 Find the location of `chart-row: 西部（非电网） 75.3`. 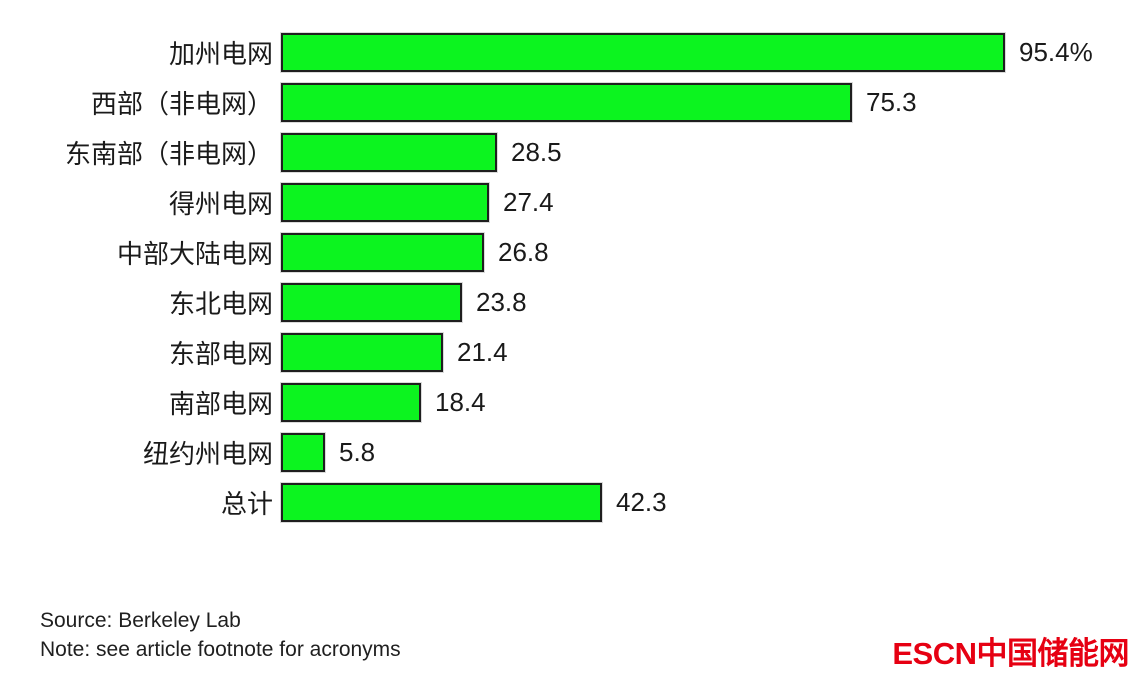

chart-row: 西部（非电网） 75.3 is located at coordinates (546, 102).